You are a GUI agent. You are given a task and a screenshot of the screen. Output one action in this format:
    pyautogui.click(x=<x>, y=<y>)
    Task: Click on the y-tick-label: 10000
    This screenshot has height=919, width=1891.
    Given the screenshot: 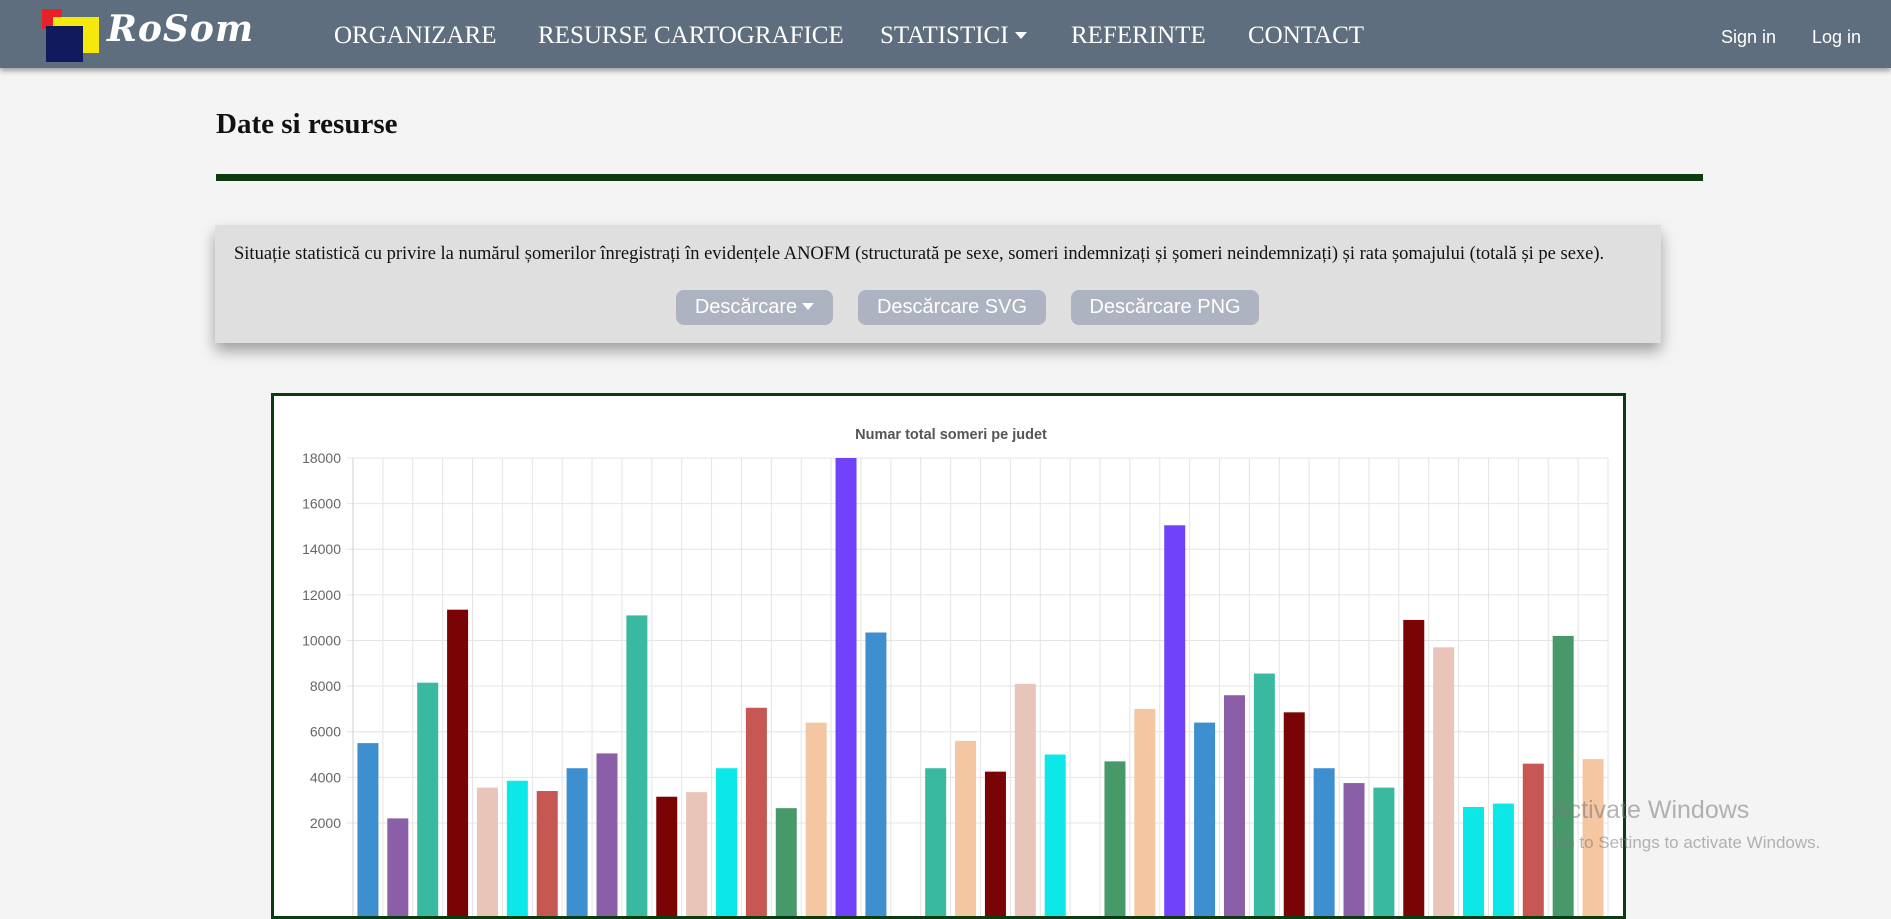 What is the action you would take?
    pyautogui.click(x=321, y=640)
    